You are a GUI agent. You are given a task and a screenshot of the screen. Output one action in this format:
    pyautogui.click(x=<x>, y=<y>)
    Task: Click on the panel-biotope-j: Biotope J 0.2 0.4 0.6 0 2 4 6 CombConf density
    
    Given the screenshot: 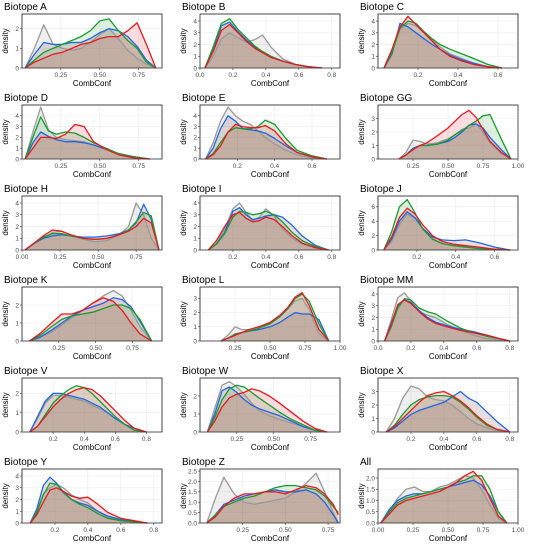 What is the action you would take?
    pyautogui.click(x=438, y=227)
    